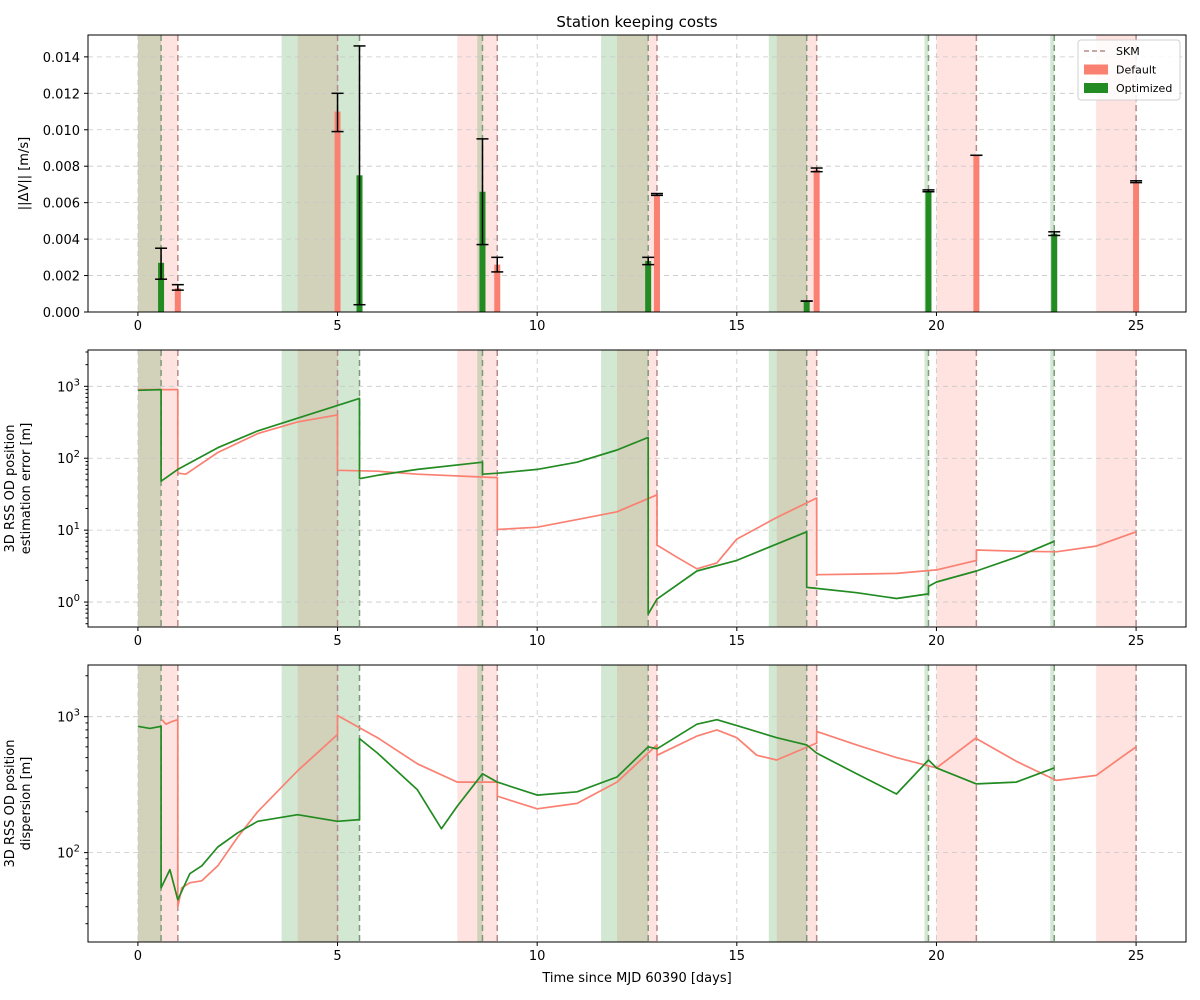  I want to click on legend-swatch, so click(1096, 88).